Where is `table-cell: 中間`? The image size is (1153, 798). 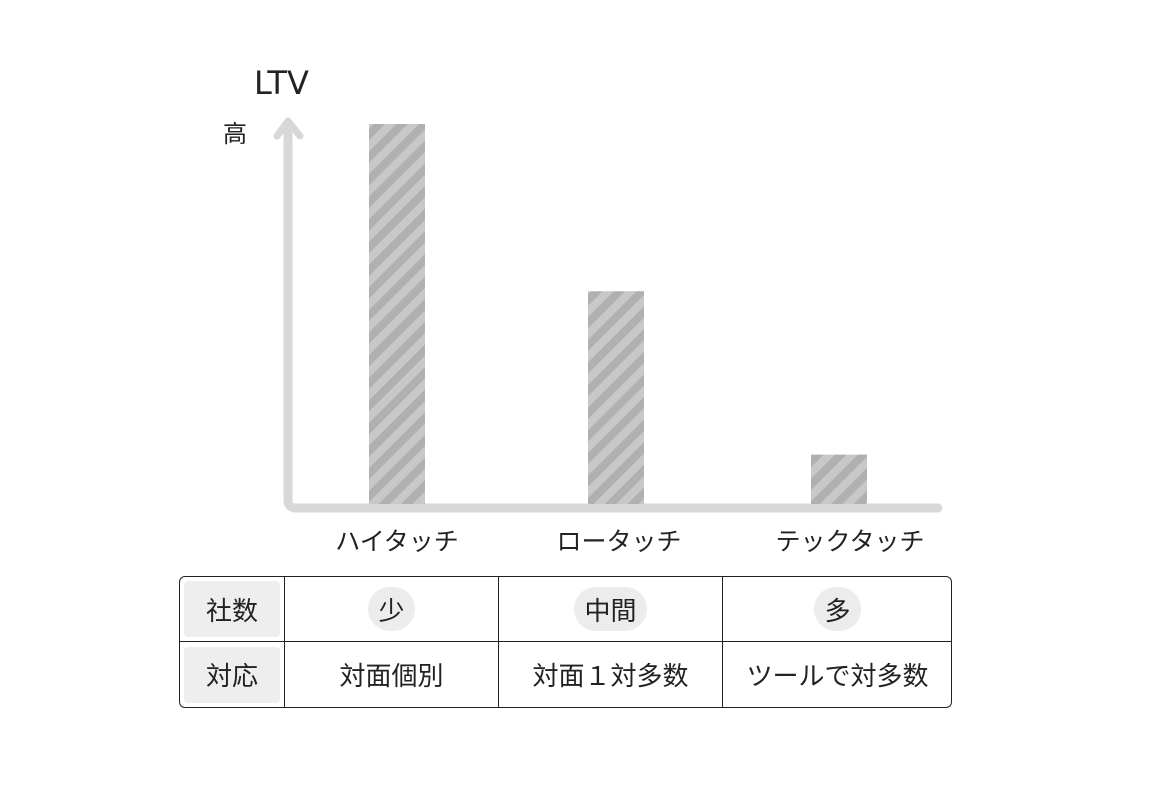
table-cell: 中間 is located at coordinates (611, 609).